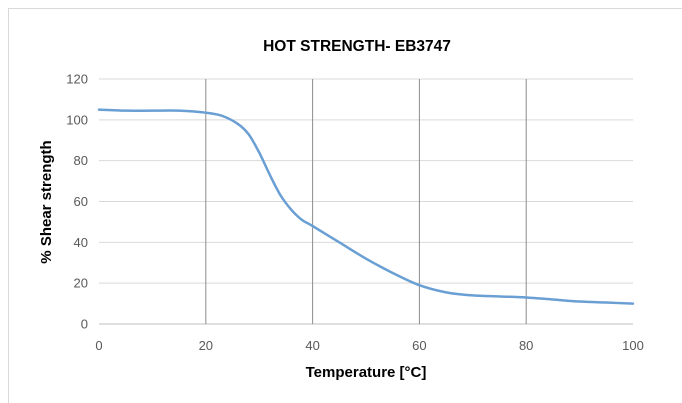 The image size is (682, 403). I want to click on y-axis-label: % Shear strength, so click(46, 201).